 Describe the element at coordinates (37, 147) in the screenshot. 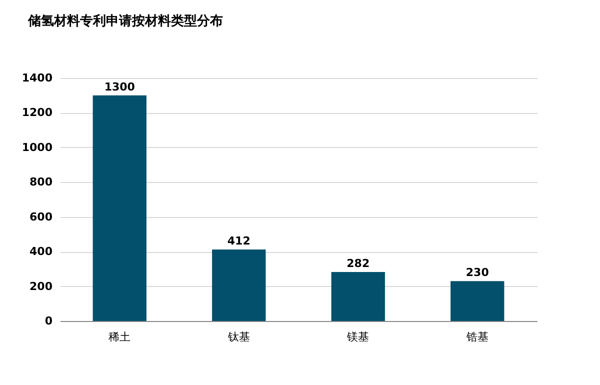

I see `y-tick-label: 1000` at that location.